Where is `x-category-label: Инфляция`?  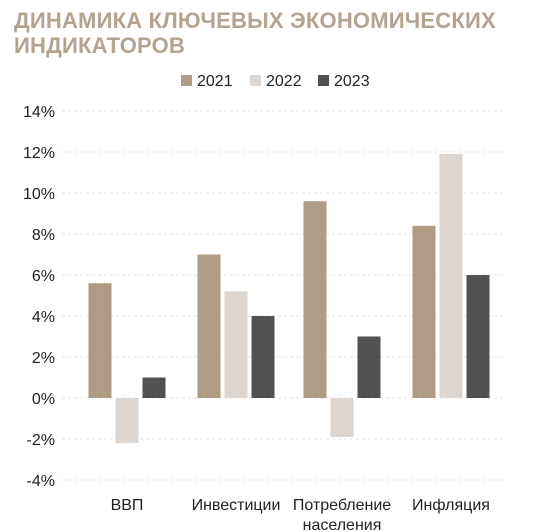
x-category-label: Инфляция is located at coordinates (451, 505).